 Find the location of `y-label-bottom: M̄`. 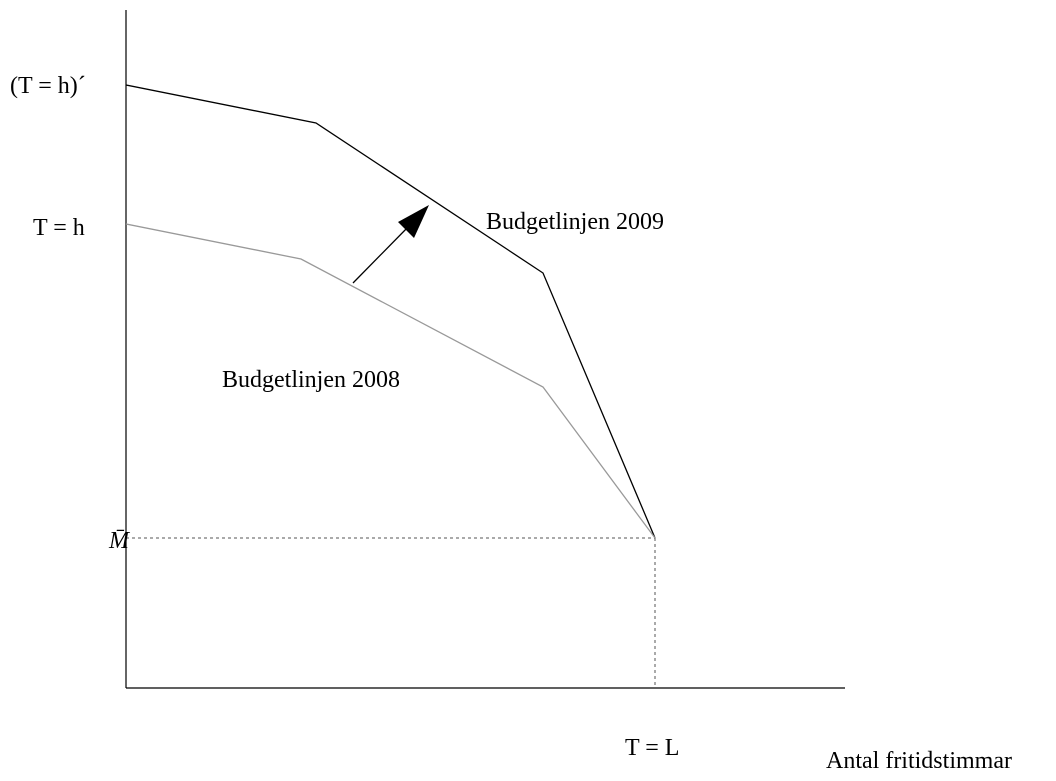

y-label-bottom: M̄ is located at coordinates (119, 541).